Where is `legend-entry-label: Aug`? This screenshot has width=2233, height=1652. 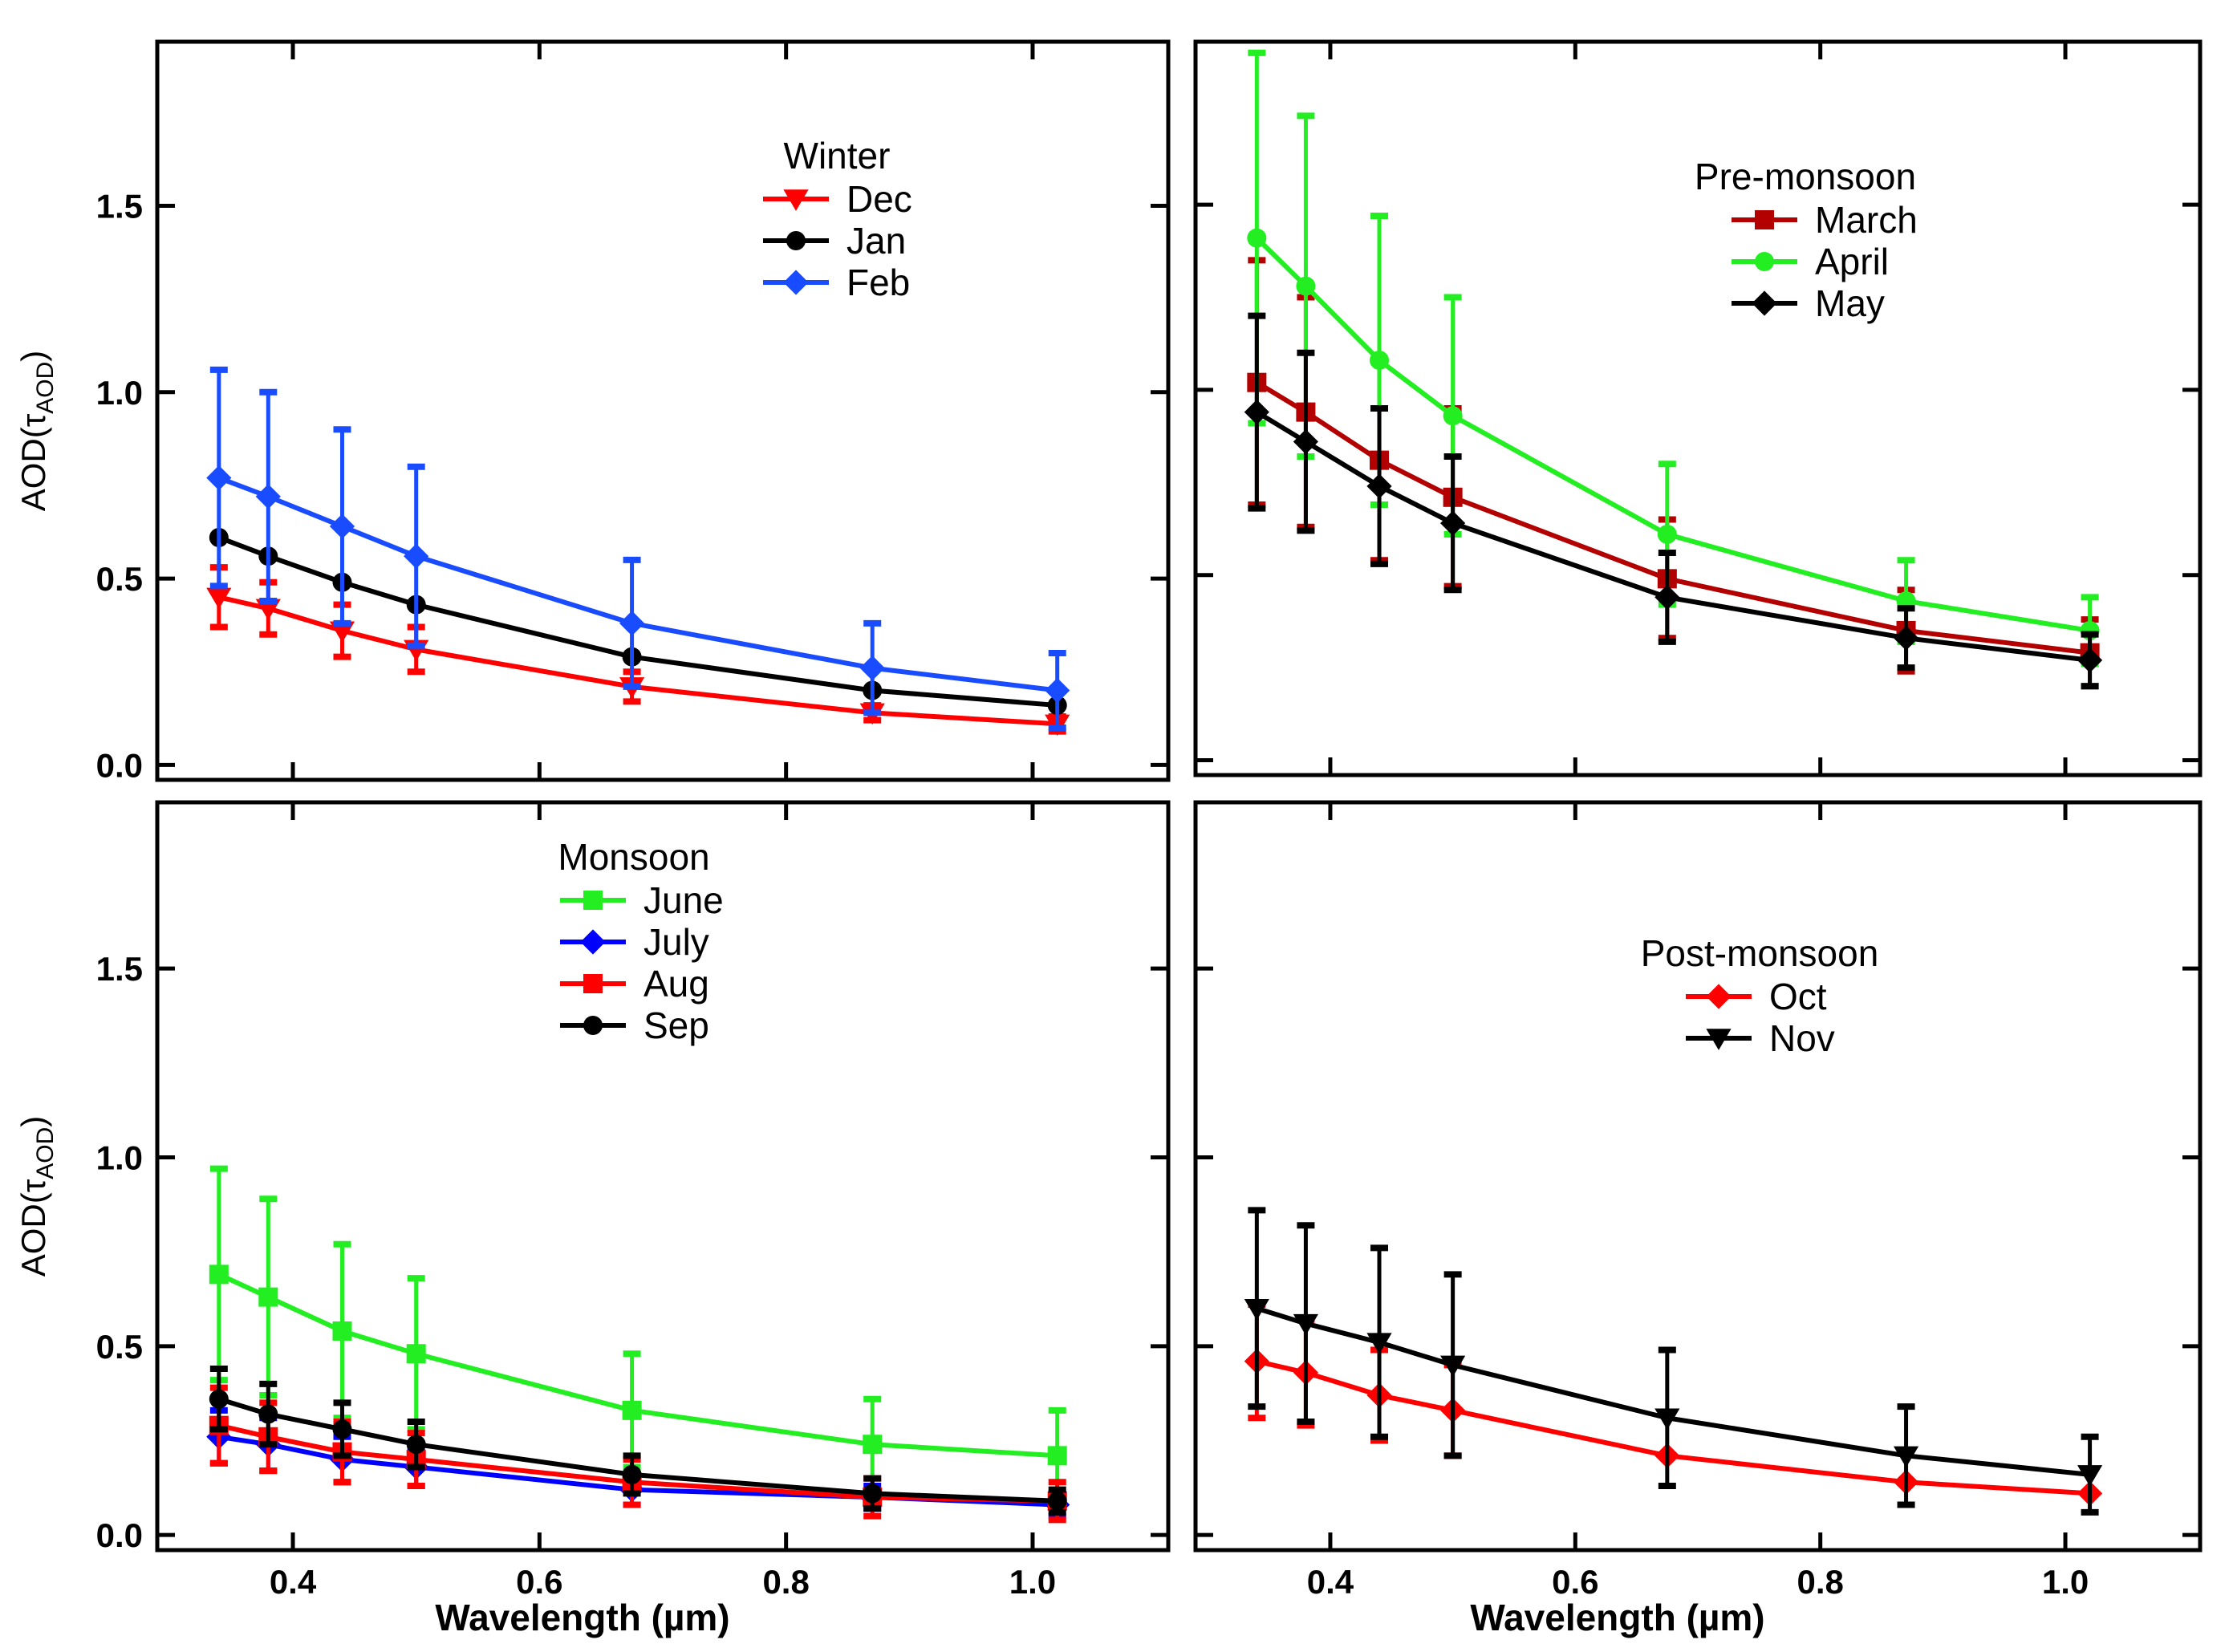
legend-entry-label: Aug is located at coordinates (676, 984).